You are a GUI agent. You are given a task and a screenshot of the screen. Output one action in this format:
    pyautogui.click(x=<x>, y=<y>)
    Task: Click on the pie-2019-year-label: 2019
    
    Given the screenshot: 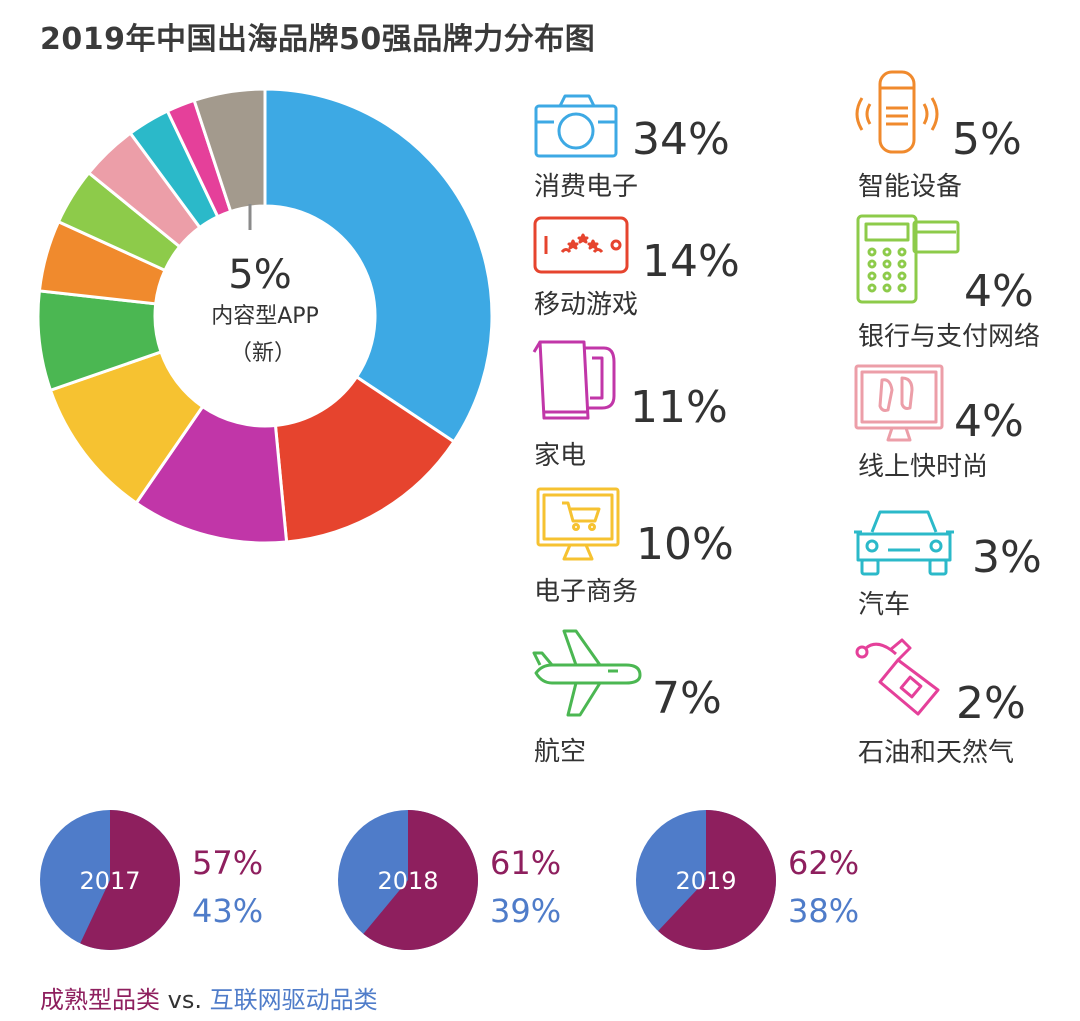 What is the action you would take?
    pyautogui.click(x=705, y=881)
    